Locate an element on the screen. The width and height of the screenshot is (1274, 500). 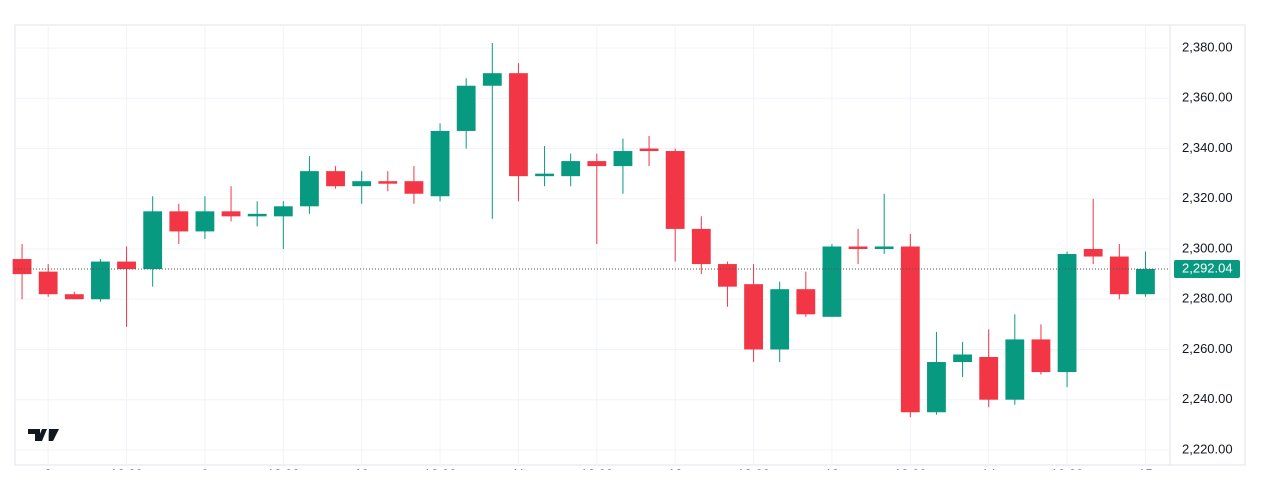
x-tick-label: 15 is located at coordinates (1145, 473).